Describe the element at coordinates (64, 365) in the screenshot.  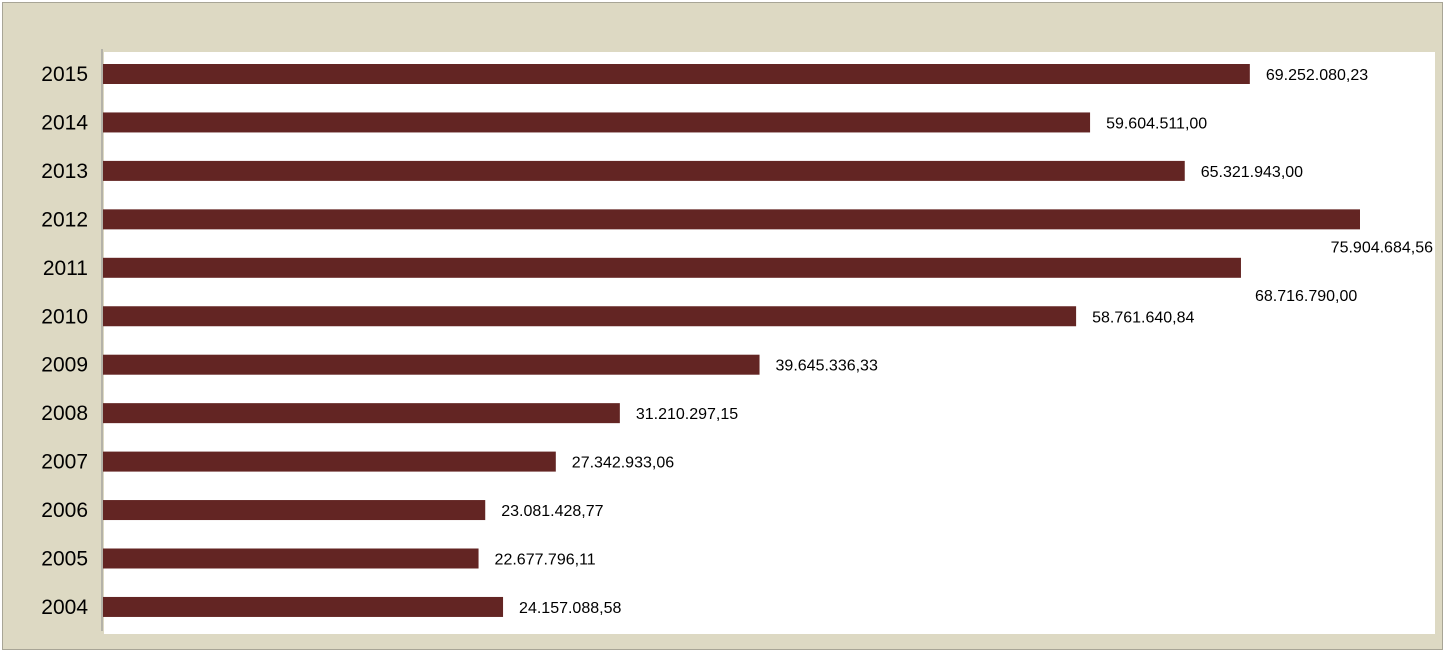
I see `category-label-2009: 2009` at that location.